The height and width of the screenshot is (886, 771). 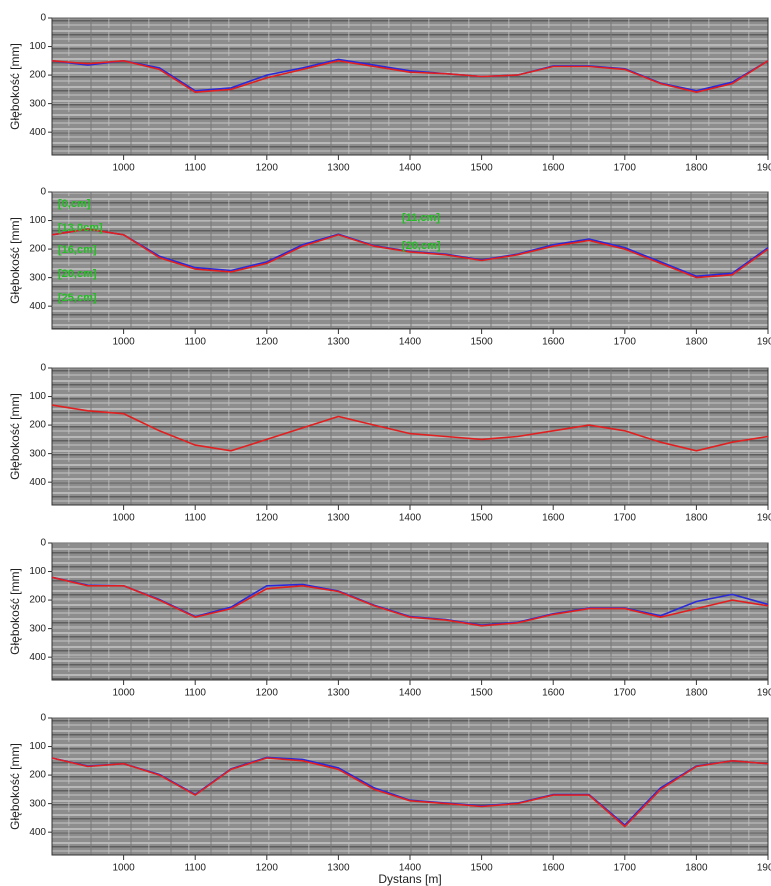 What do you see at coordinates (77, 250) in the screenshot?
I see `annotation: [16,cm]` at bounding box center [77, 250].